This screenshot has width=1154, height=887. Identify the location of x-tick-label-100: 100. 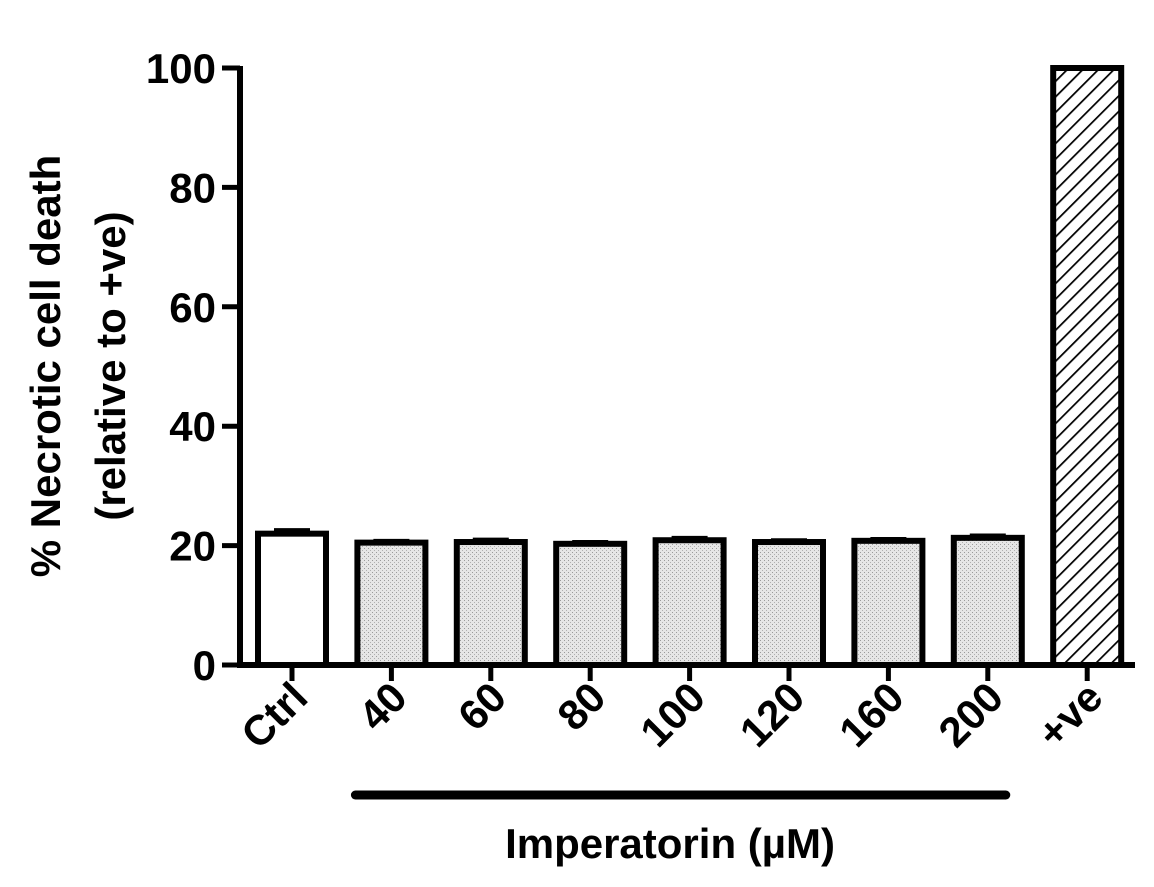
(672, 714).